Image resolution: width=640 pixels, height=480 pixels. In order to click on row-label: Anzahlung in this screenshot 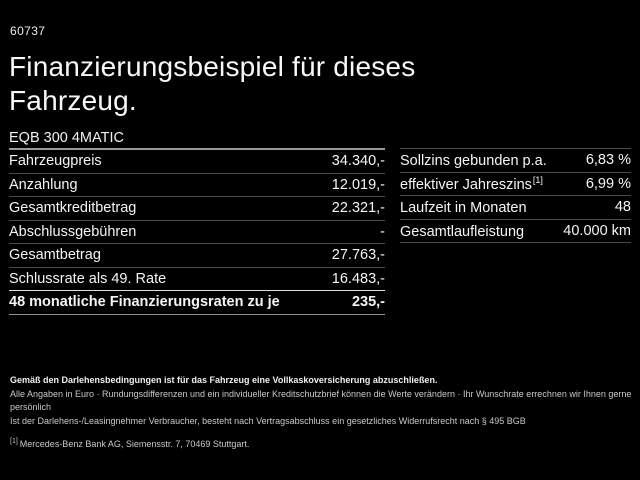, I will do `click(43, 184)`.